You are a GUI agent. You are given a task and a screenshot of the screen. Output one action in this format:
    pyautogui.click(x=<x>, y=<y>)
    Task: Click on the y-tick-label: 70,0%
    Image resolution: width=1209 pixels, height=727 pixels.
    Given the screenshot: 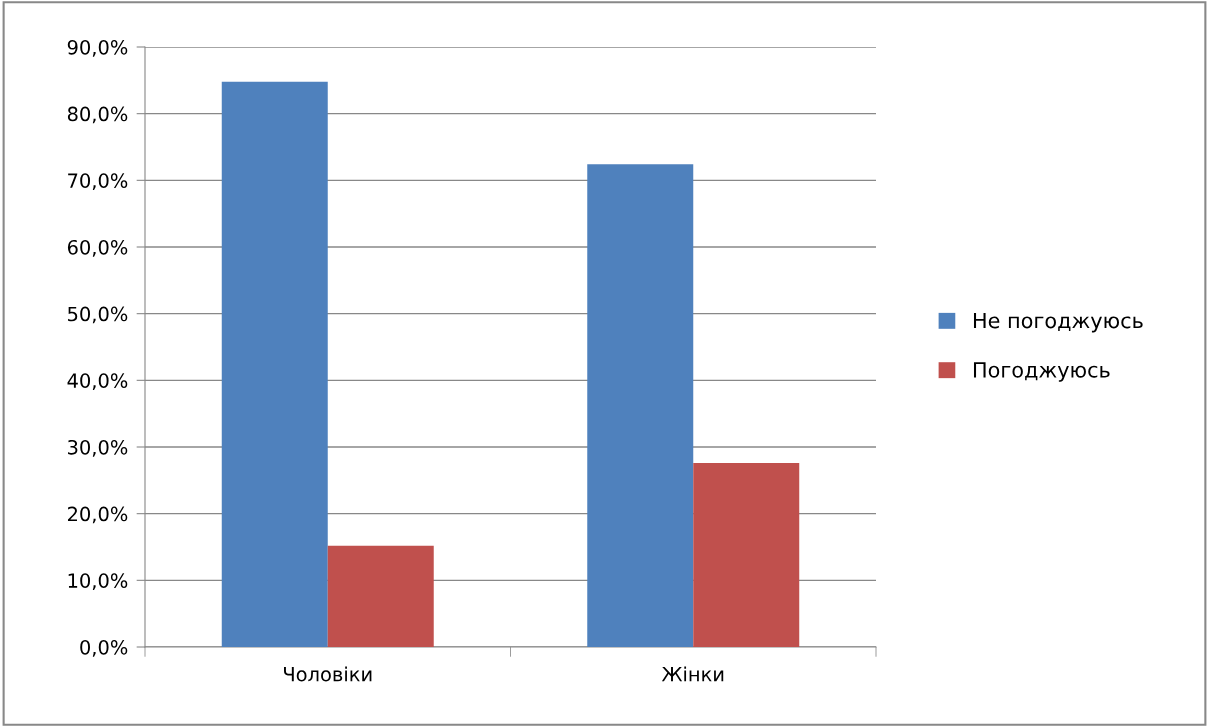 What is the action you would take?
    pyautogui.click(x=98, y=181)
    